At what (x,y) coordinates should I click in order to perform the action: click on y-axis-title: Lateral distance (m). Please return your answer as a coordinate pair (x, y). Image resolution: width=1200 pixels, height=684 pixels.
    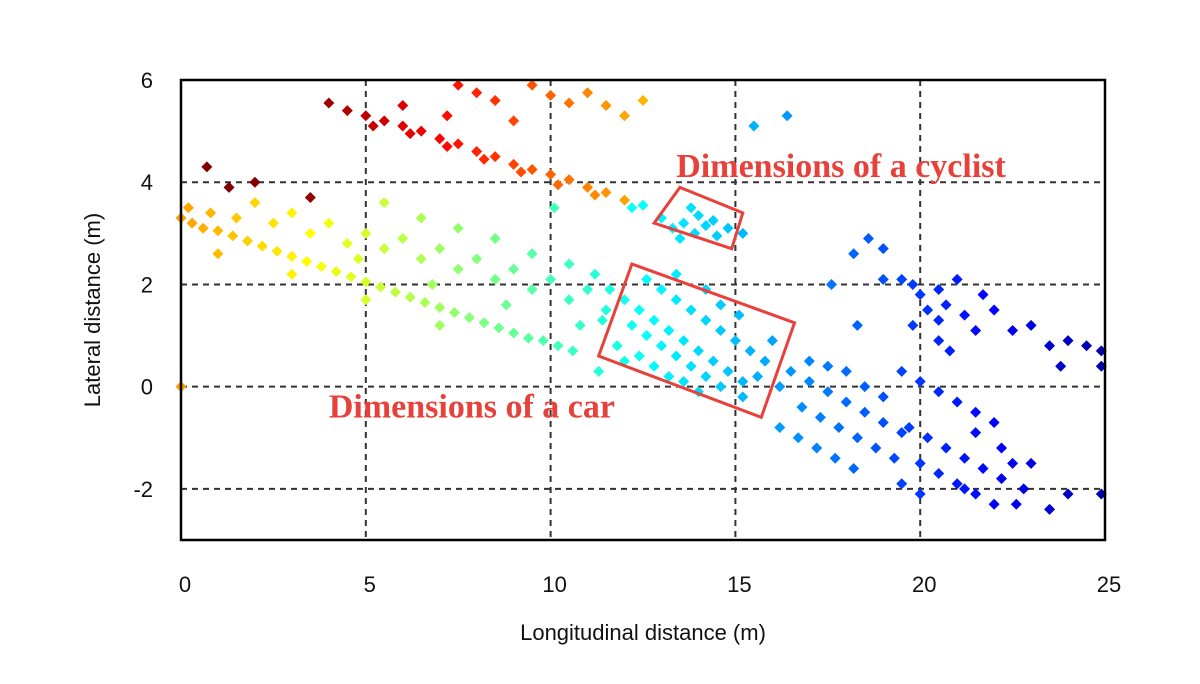
    Looking at the image, I should click on (92, 310).